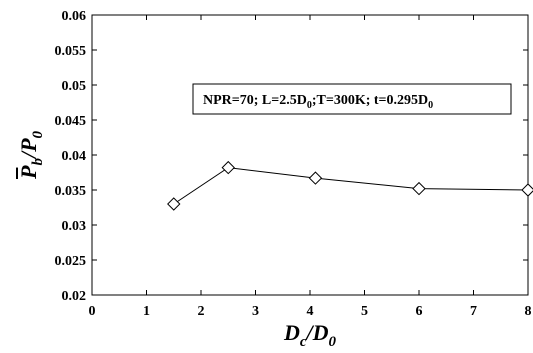 The width and height of the screenshot is (533, 353). Describe the element at coordinates (473, 311) in the screenshot. I see `x-tick-label: 7` at that location.